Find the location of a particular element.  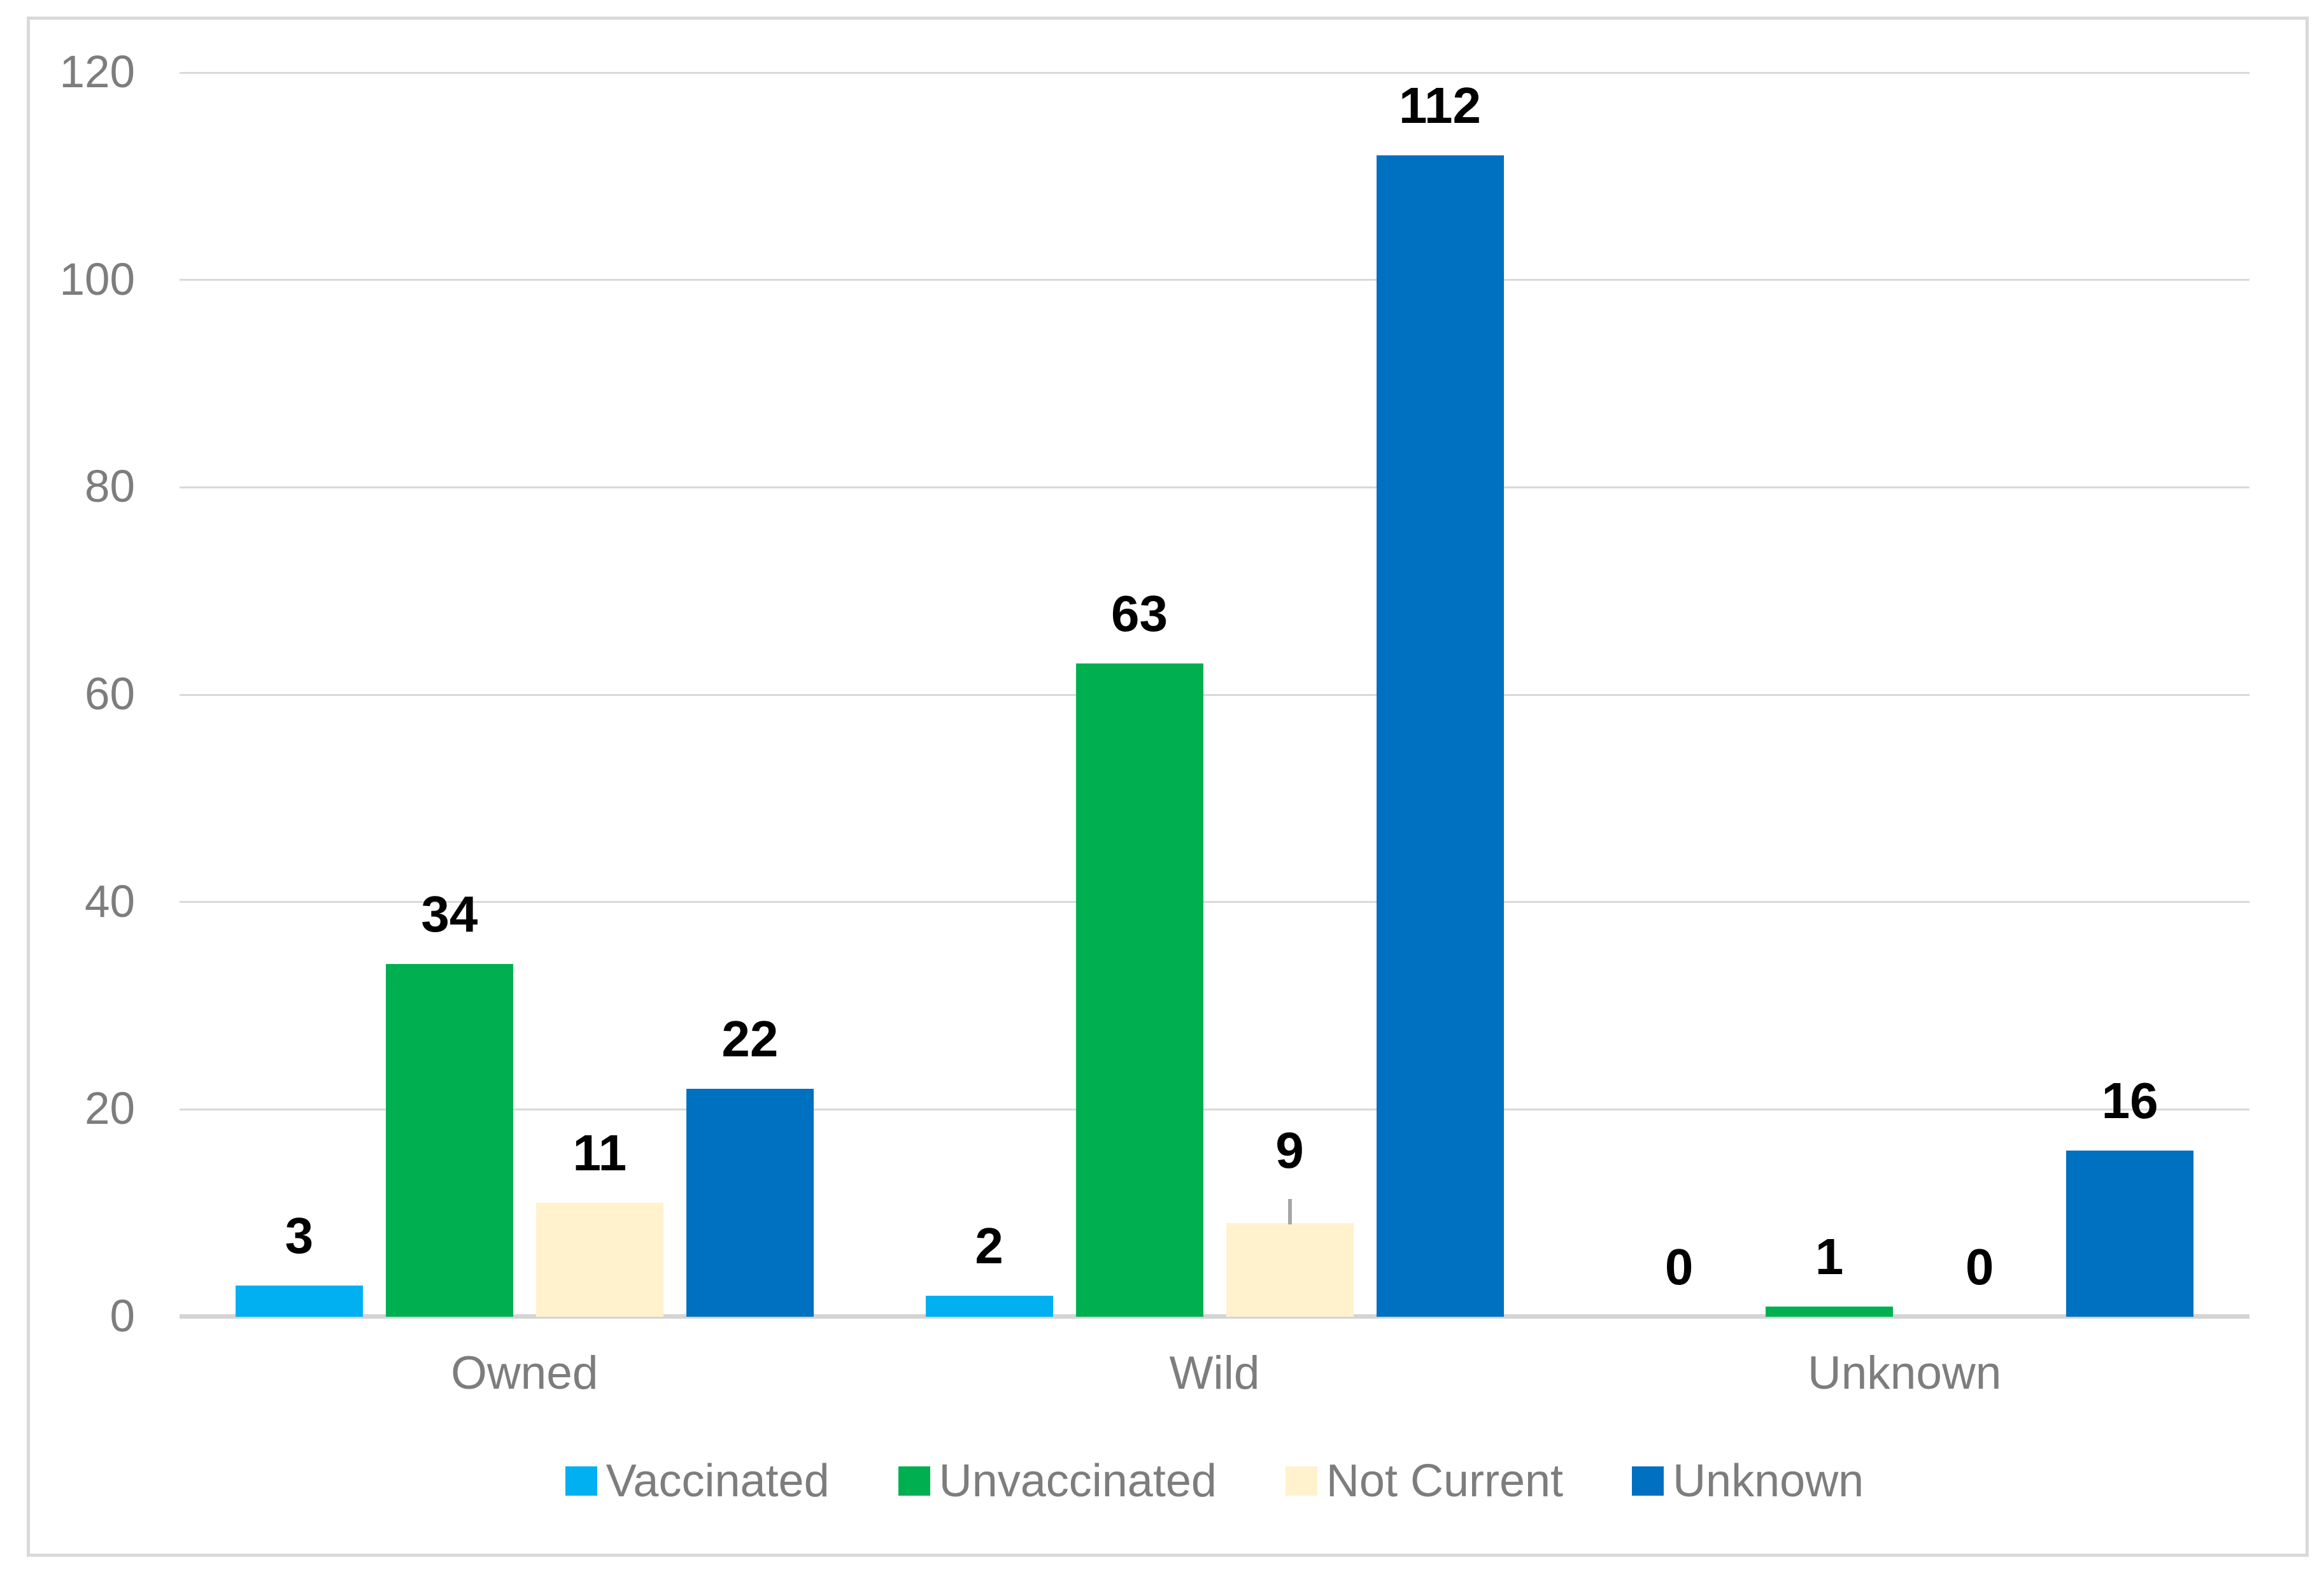

bar-unknown-unknown is located at coordinates (2130, 1234).